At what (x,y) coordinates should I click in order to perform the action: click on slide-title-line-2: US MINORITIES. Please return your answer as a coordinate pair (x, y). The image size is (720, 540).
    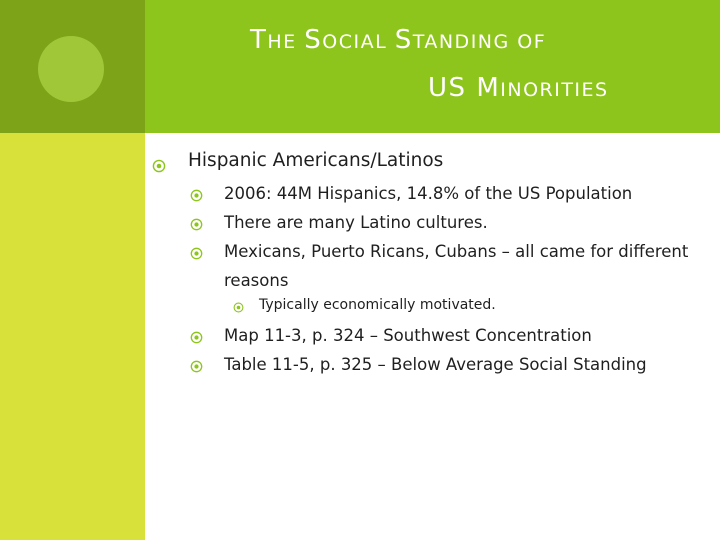
    Looking at the image, I should click on (518, 88).